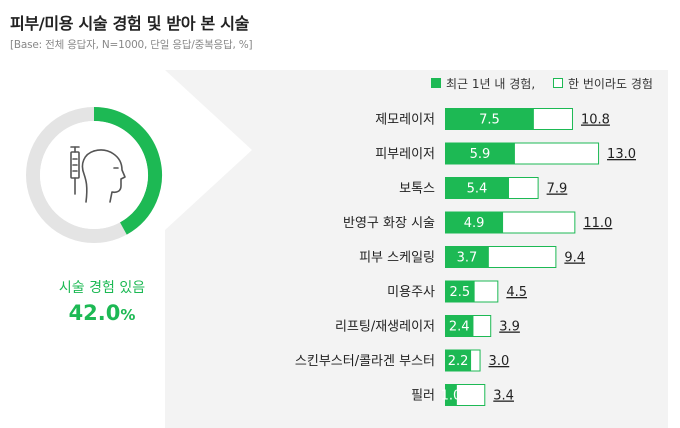 The width and height of the screenshot is (680, 428). I want to click on legend: 최근 1년 내 경험, 한 번이라도 경험, so click(542, 84).